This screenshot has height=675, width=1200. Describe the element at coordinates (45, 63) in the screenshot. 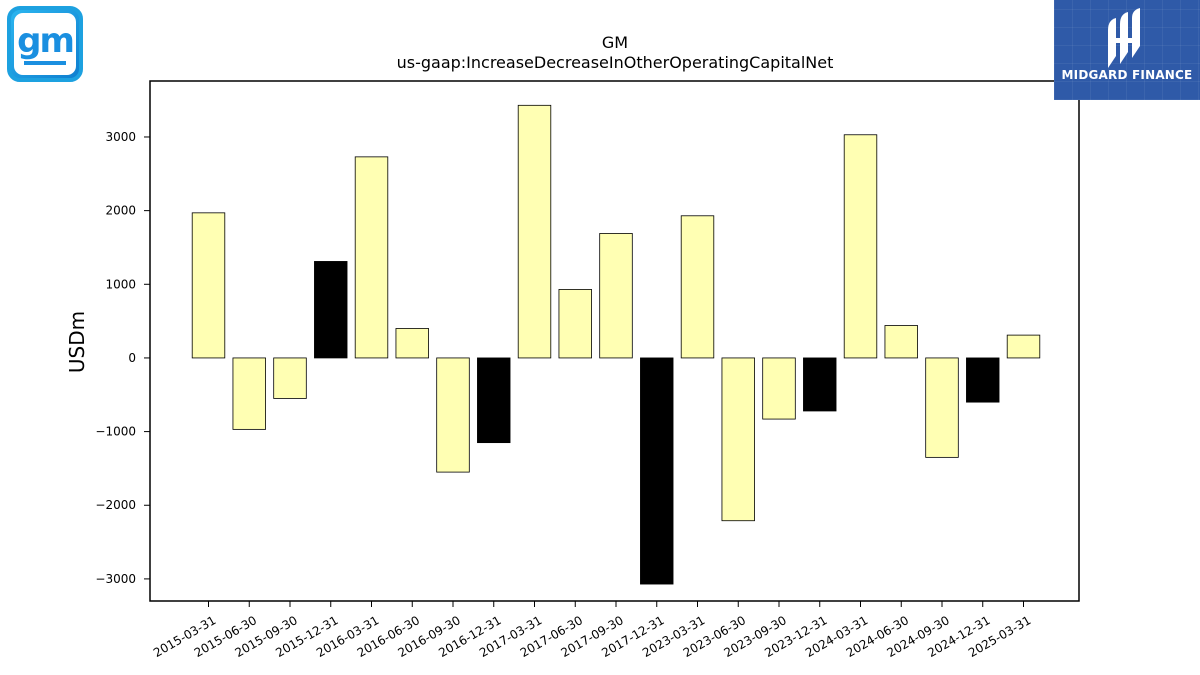

I see `gm-logo-underline` at that location.